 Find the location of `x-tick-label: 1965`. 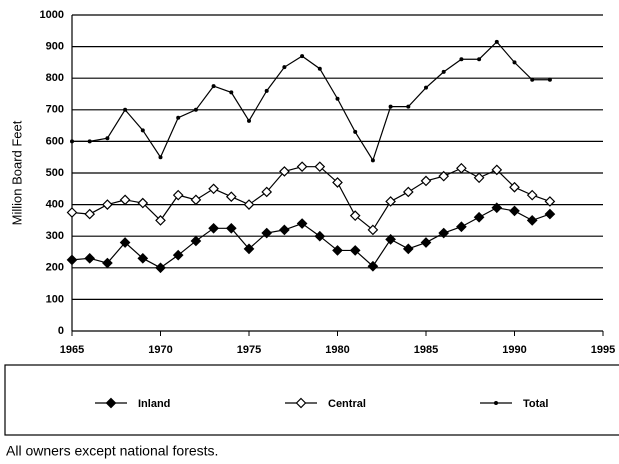

x-tick-label: 1965 is located at coordinates (72, 350).